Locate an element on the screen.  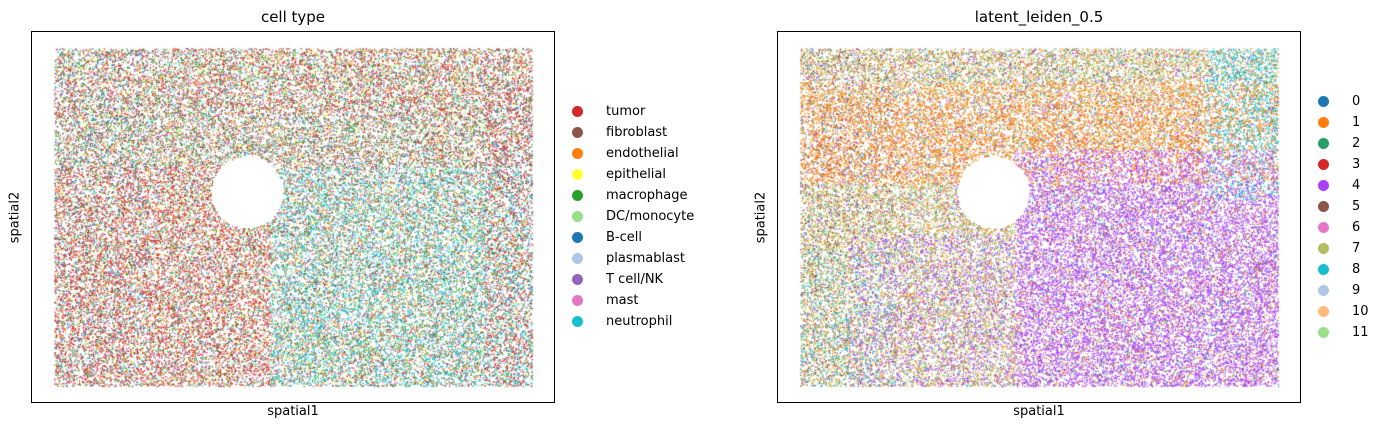
legend-label: DC/monocyte is located at coordinates (650, 216).